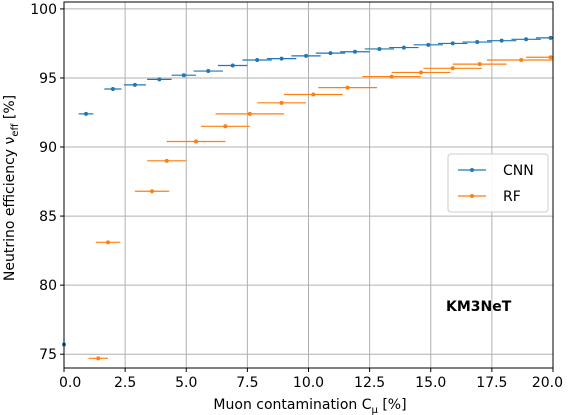  I want to click on y-tick-label: 90, so click(48, 148).